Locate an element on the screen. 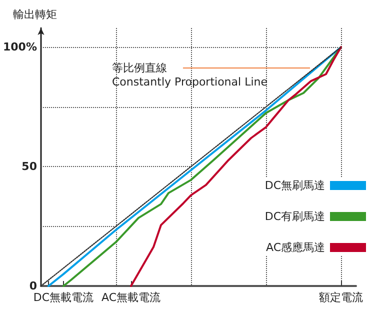 This screenshot has height=320, width=380. y-tick-label: 100% is located at coordinates (20, 47).